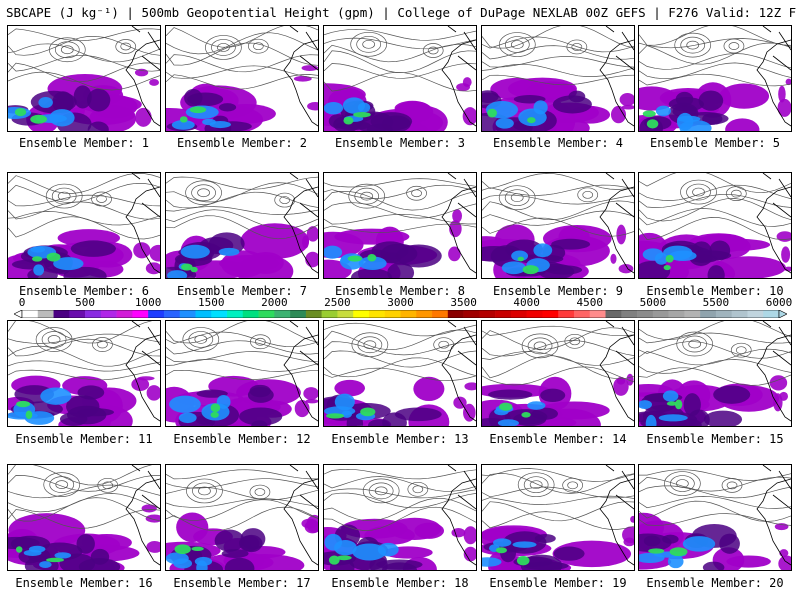 The height and width of the screenshot is (600, 800). Describe the element at coordinates (558, 583) in the screenshot. I see `ensemble-member-caption: Ensemble Member: 19` at that location.